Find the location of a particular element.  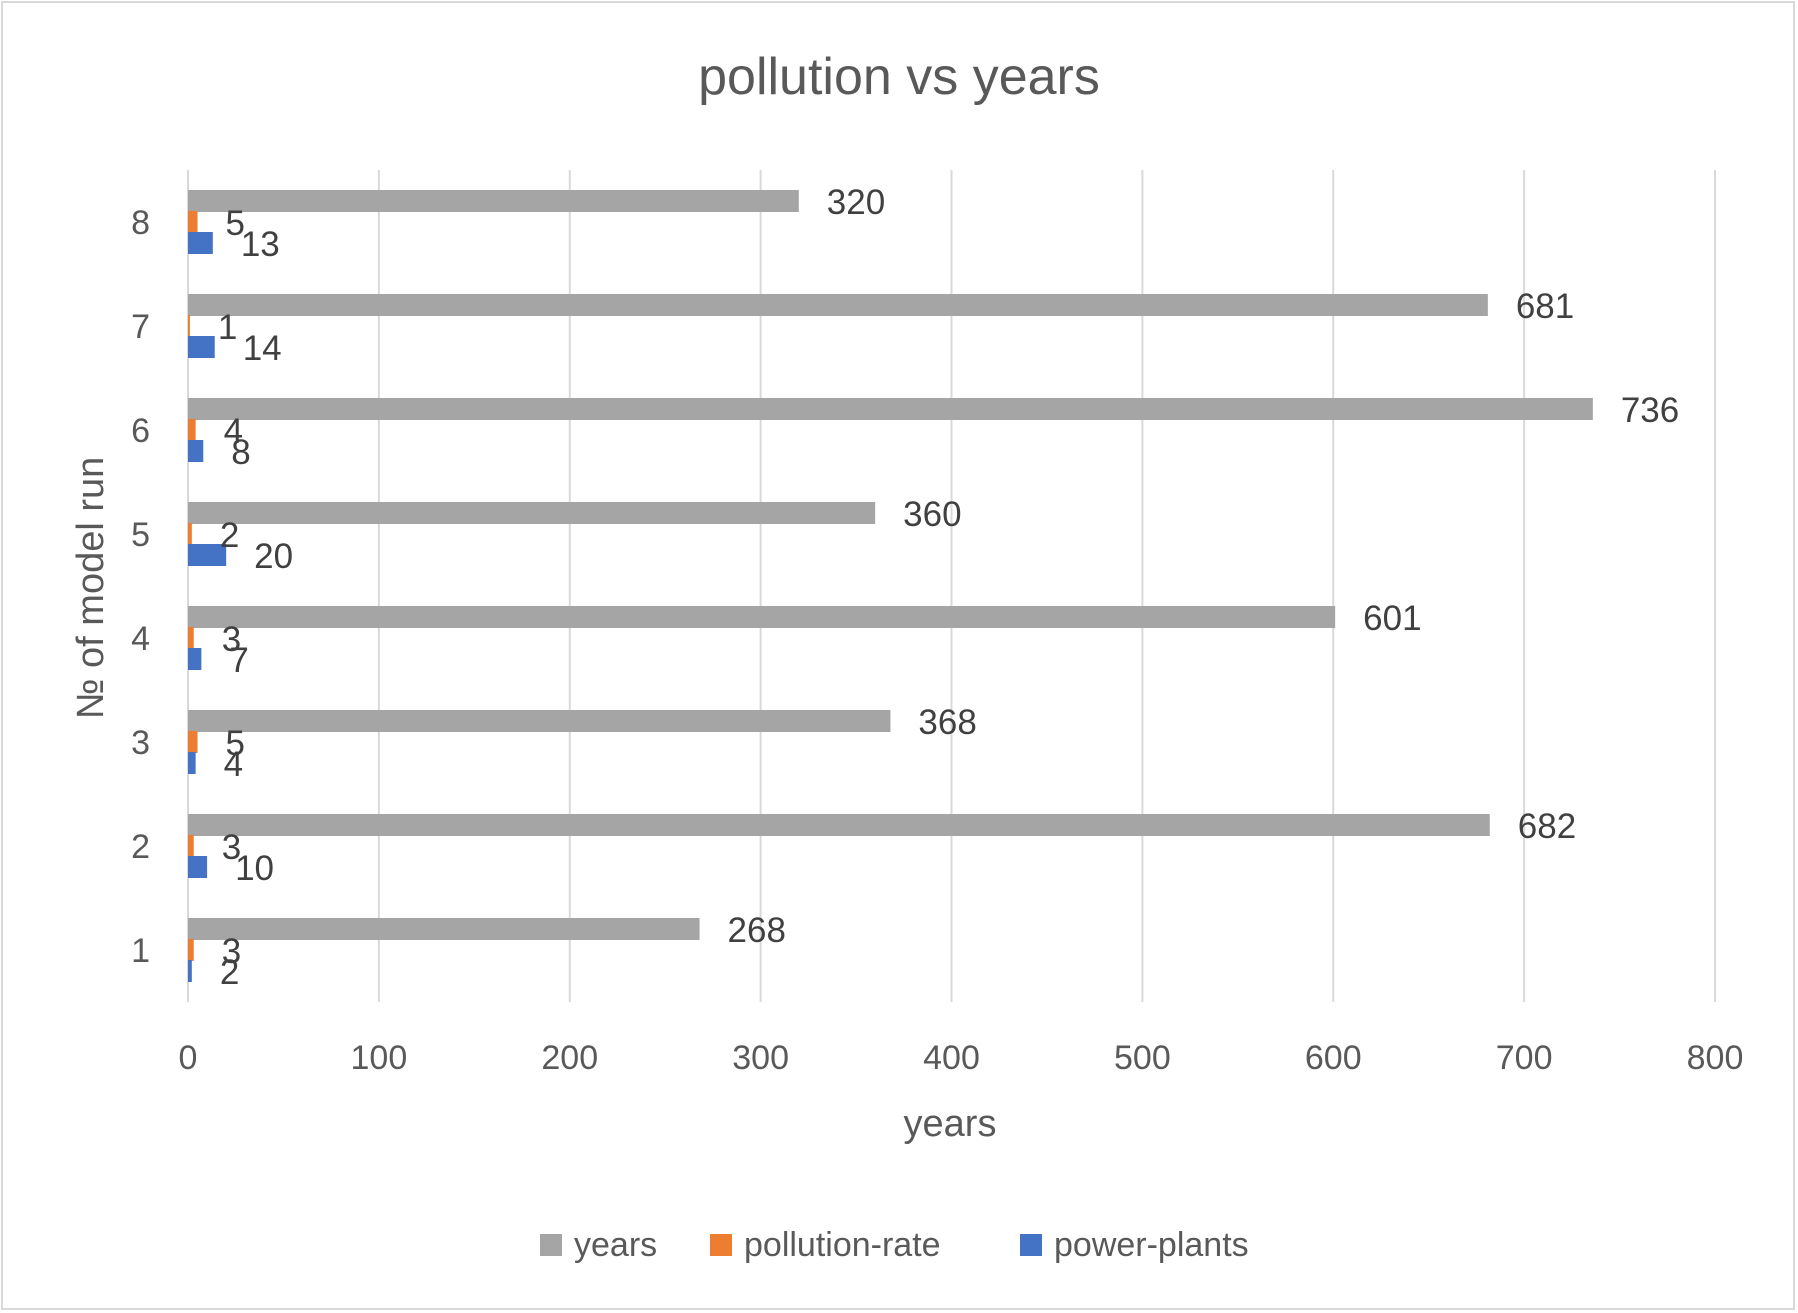

y-tick-label: 1 is located at coordinates (140, 951).